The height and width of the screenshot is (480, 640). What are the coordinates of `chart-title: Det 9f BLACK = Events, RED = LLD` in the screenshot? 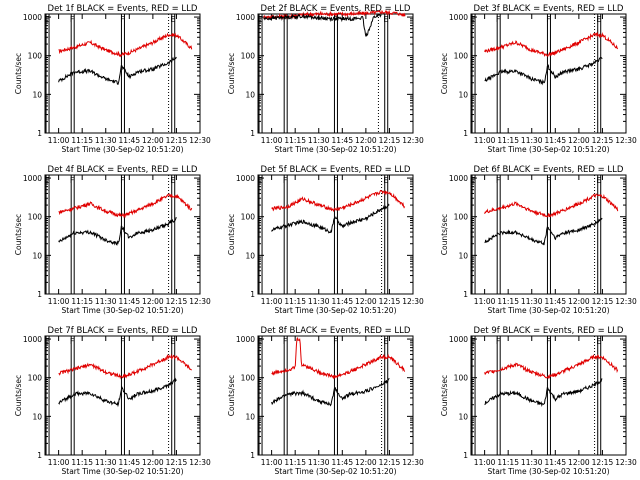 It's located at (549, 331).